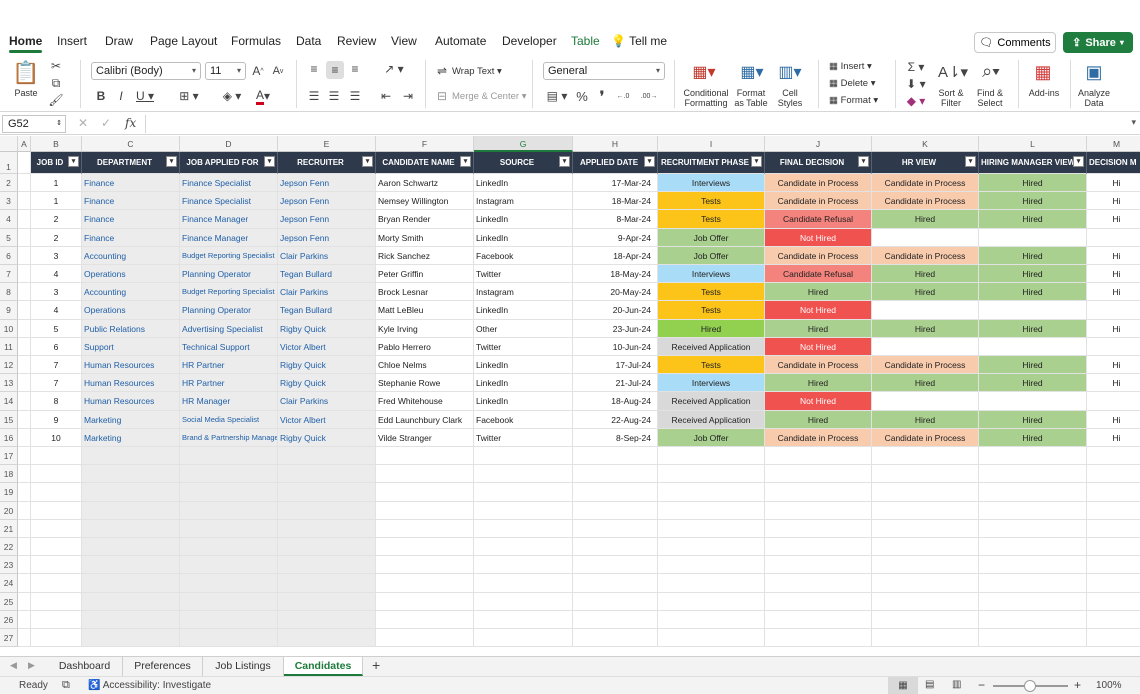 The width and height of the screenshot is (1140, 694). What do you see at coordinates (1033, 437) in the screenshot?
I see `hiring-manager-view-cell: Hired` at bounding box center [1033, 437].